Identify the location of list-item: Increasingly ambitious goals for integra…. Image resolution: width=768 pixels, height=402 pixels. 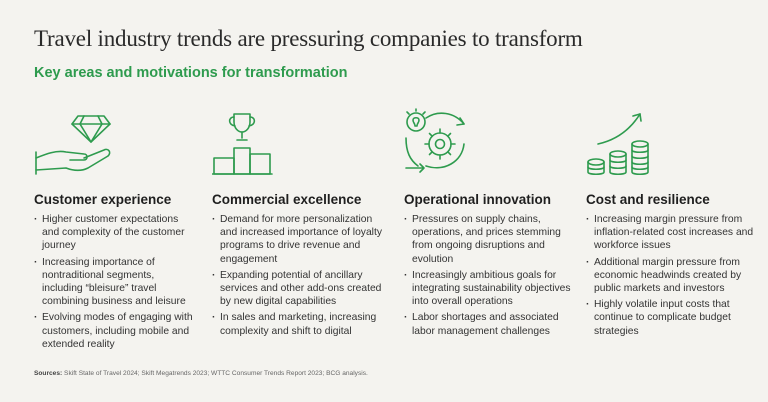
(489, 289).